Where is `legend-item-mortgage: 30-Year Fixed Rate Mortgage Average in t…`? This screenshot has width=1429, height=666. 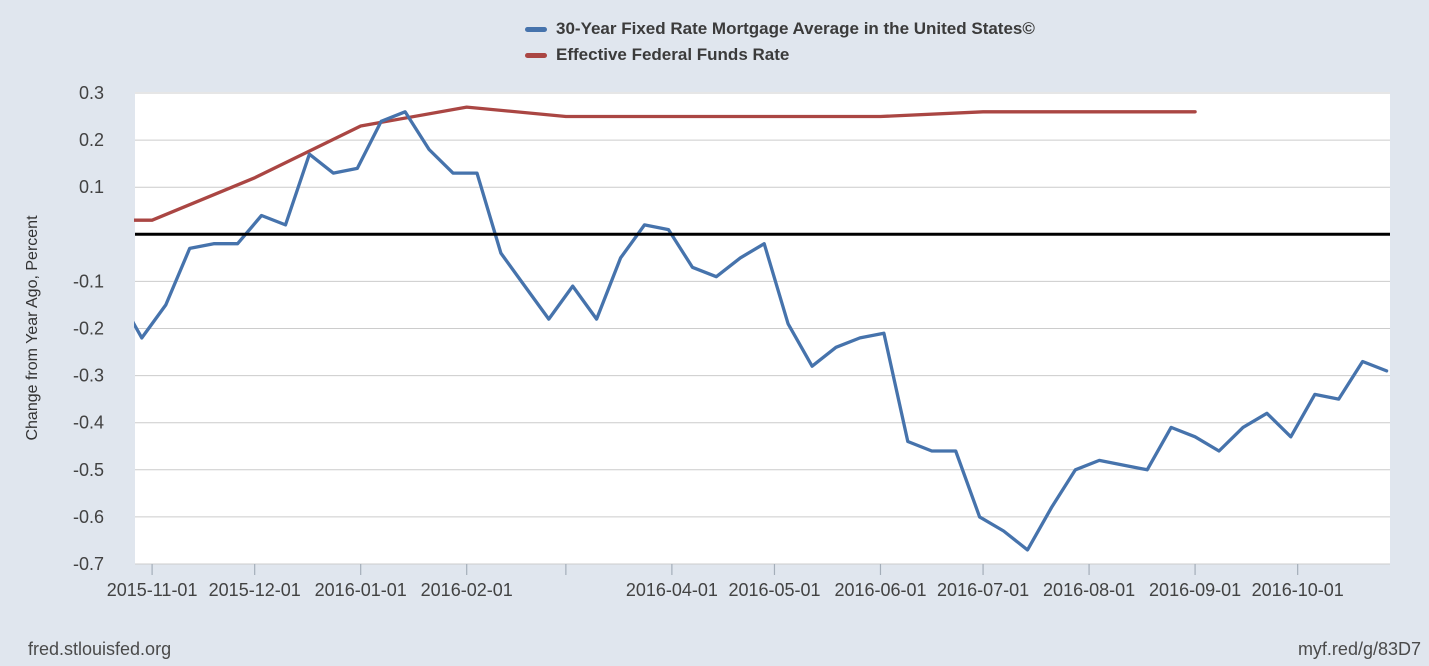 legend-item-mortgage: 30-Year Fixed Rate Mortgage Average in t… is located at coordinates (780, 29).